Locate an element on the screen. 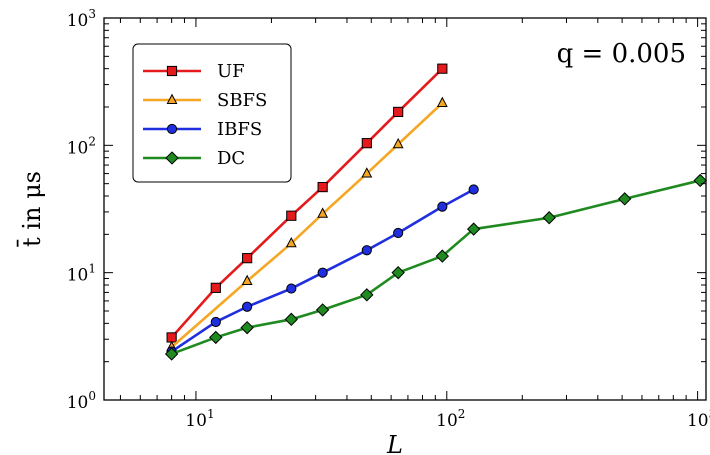 Image resolution: width=710 pixels, height=455 pixels. y-tick-label: 10³ is located at coordinates (81, 19).